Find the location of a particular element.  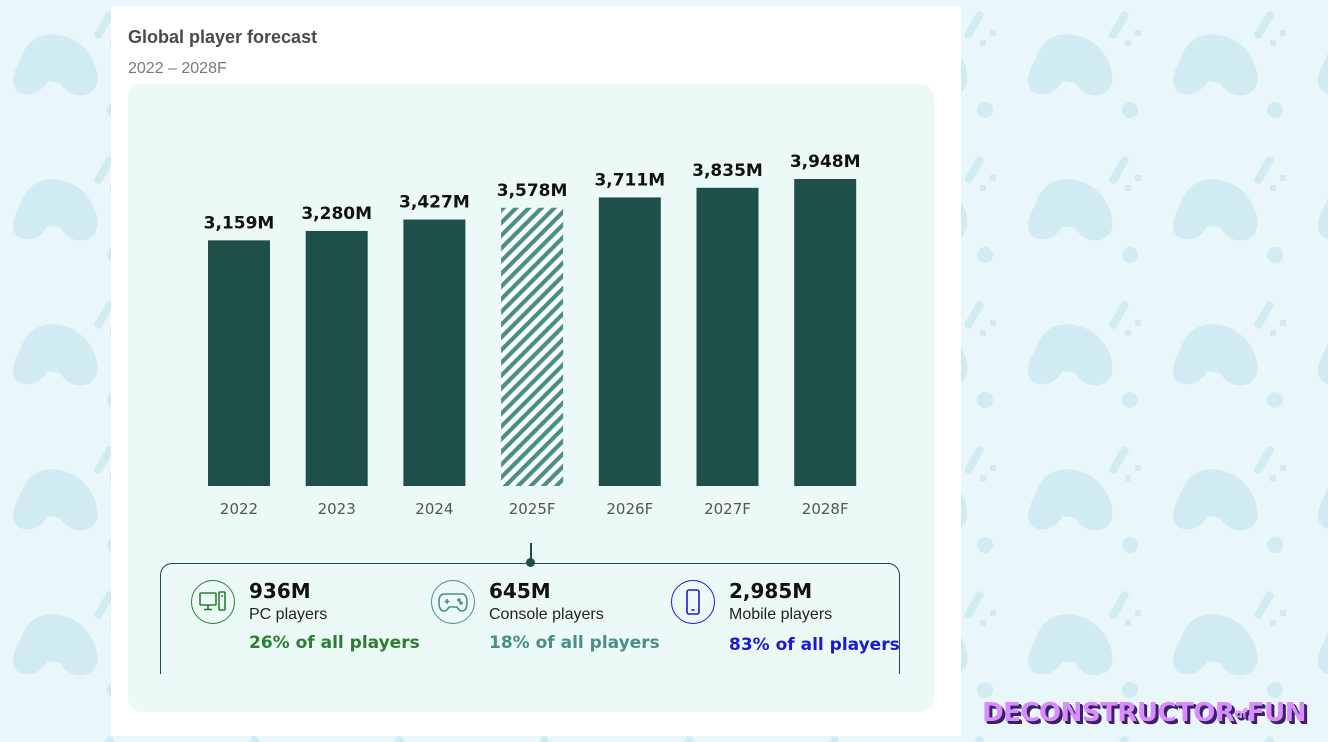

bar-value-label: 3,578M is located at coordinates (532, 191).